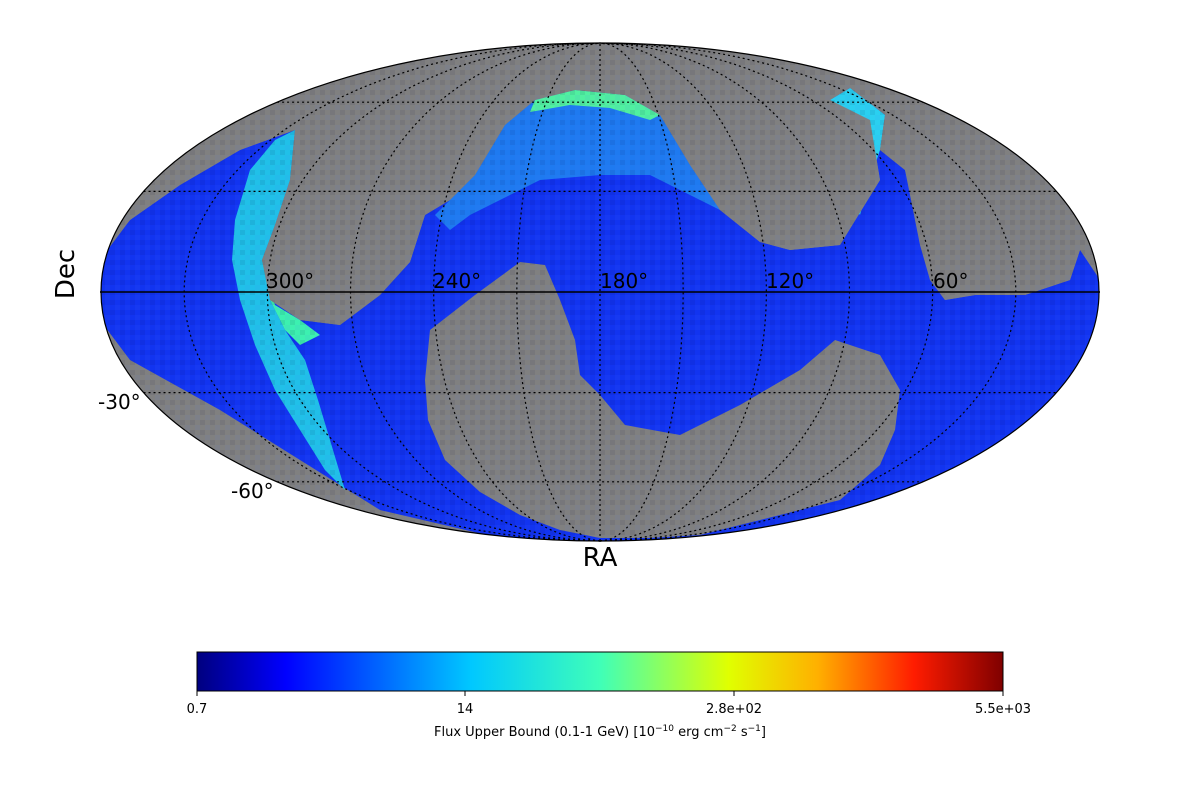 This screenshot has width=1200, height=800. I want to click on colorbar-tick-label: 5.5e+03, so click(1003, 709).